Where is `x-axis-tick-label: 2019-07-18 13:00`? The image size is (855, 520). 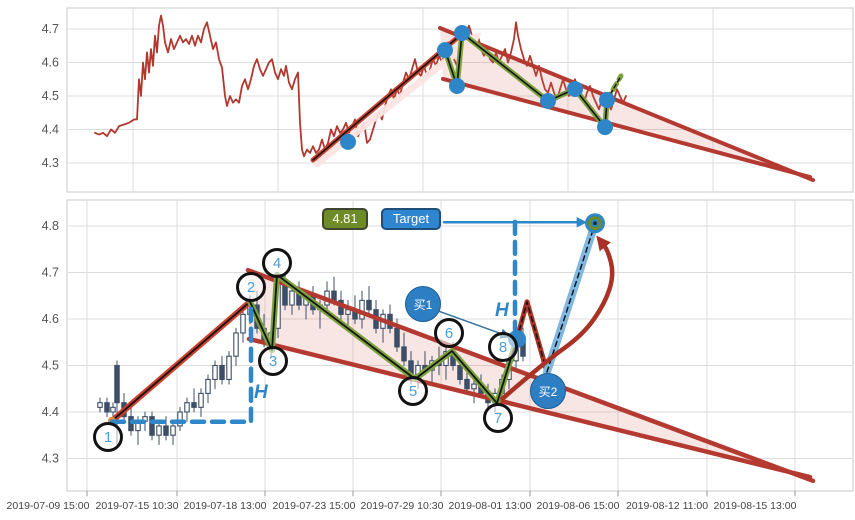
x-axis-tick-label: 2019-07-18 13:00 is located at coordinates (225, 506).